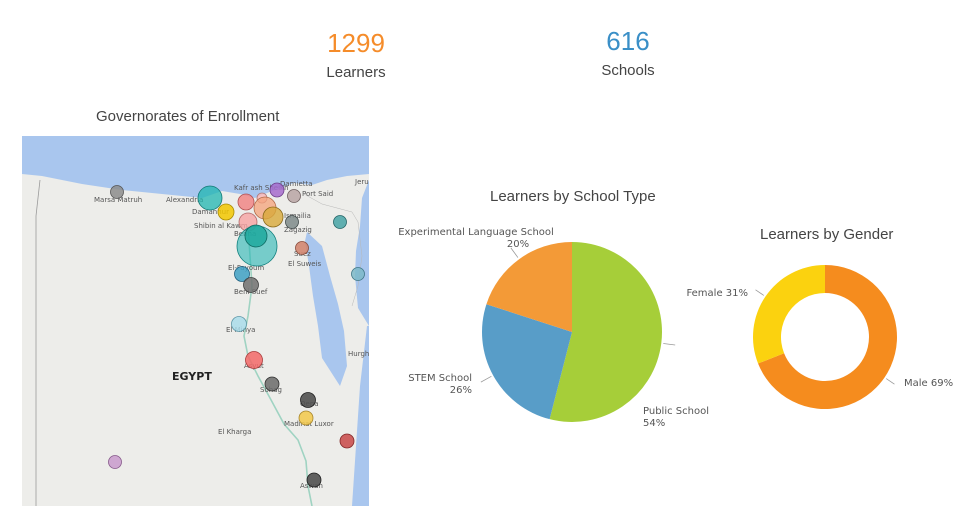 The height and width of the screenshot is (529, 960). I want to click on pie-slice-stem-school, so click(527, 362).